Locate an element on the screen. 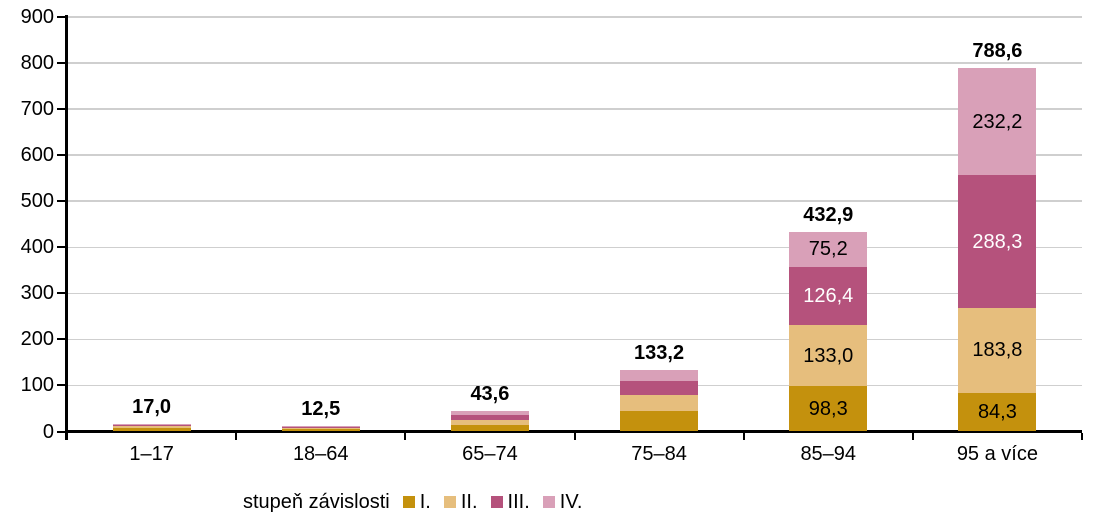  segment-value-label: 232,2 is located at coordinates (997, 121).